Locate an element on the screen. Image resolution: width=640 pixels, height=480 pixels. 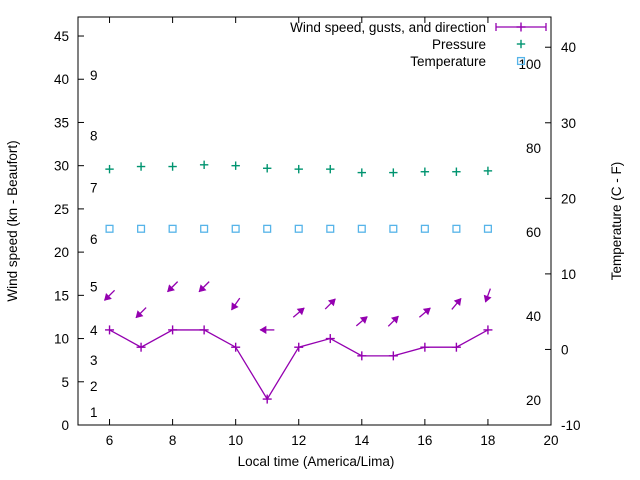
y2-axis-title: Temperature (C - F) is located at coordinates (616, 221).